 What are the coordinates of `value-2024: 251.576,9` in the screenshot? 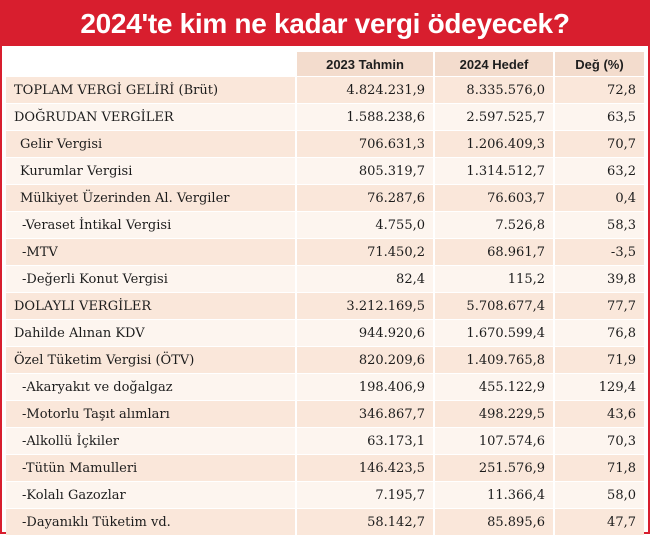 It's located at (494, 468).